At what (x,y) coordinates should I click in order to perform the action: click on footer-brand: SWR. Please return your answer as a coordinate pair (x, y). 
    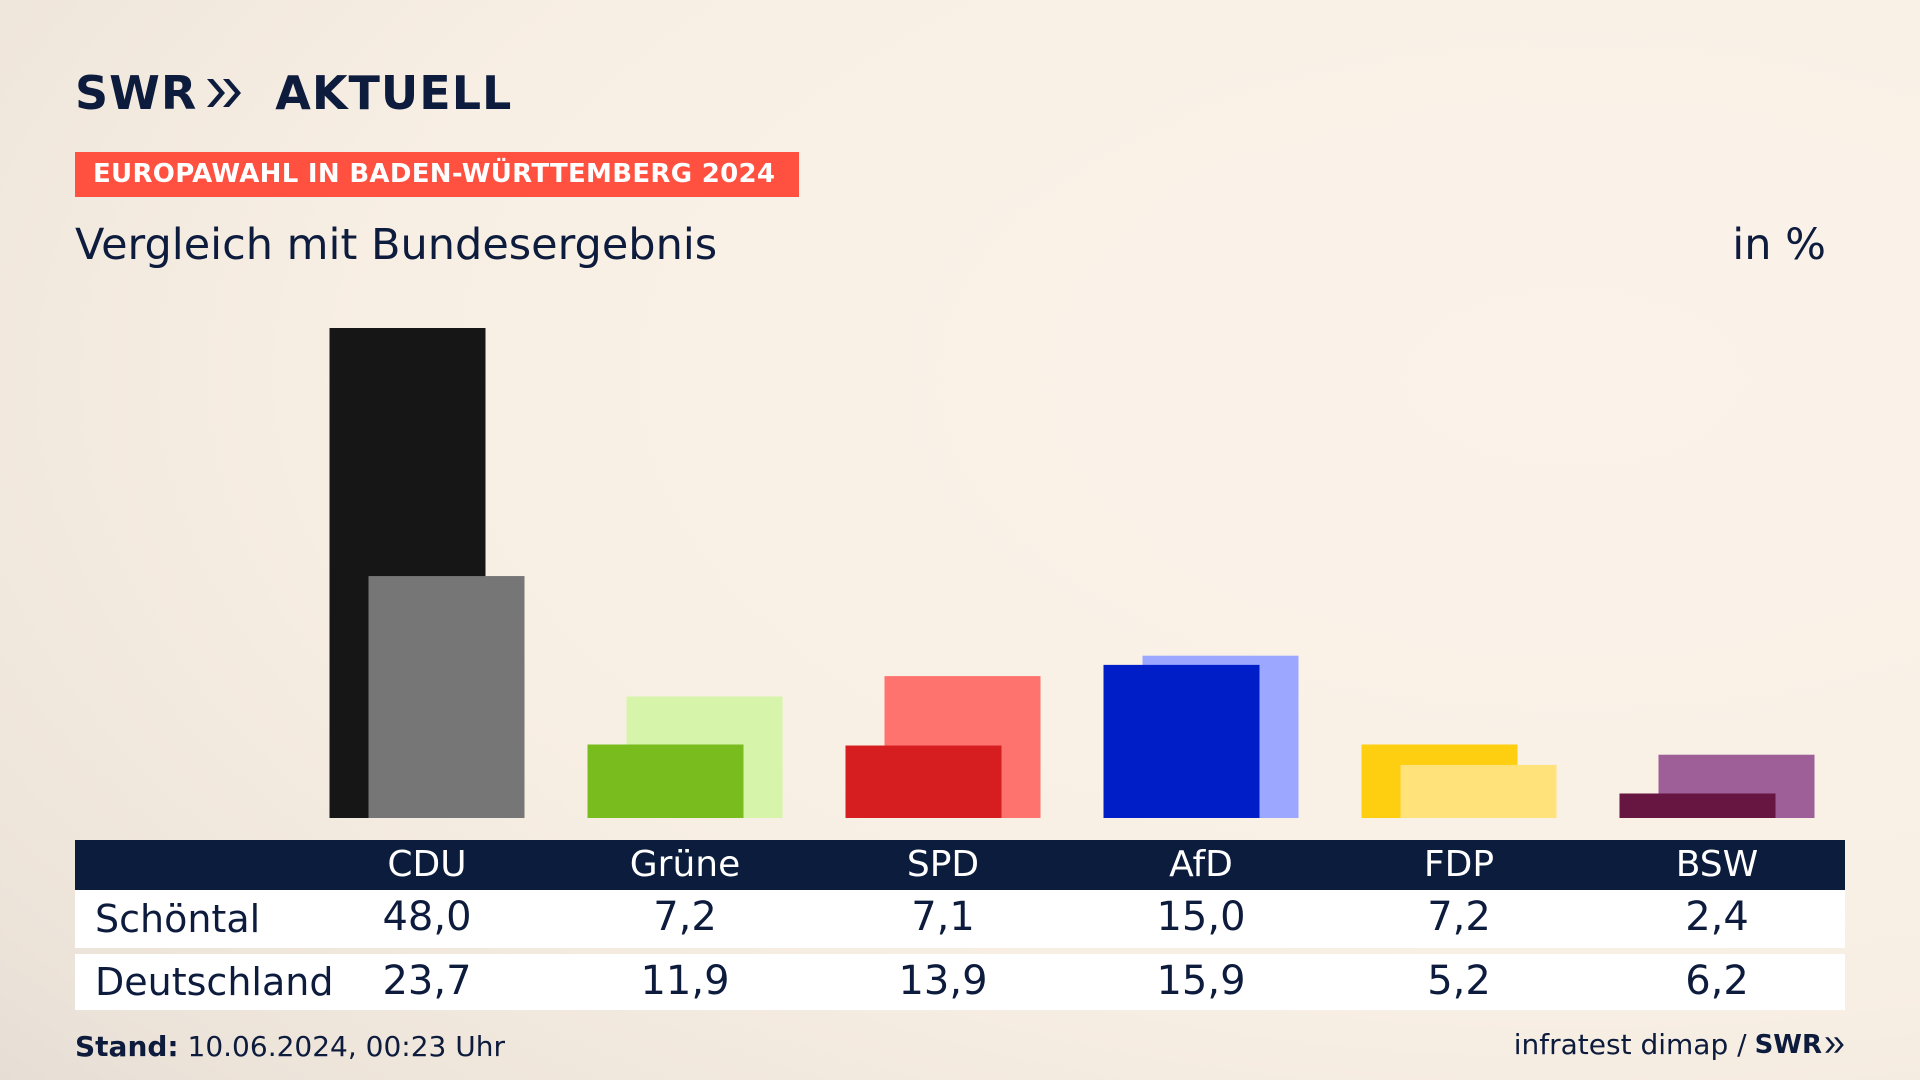
    Looking at the image, I should click on (1788, 1044).